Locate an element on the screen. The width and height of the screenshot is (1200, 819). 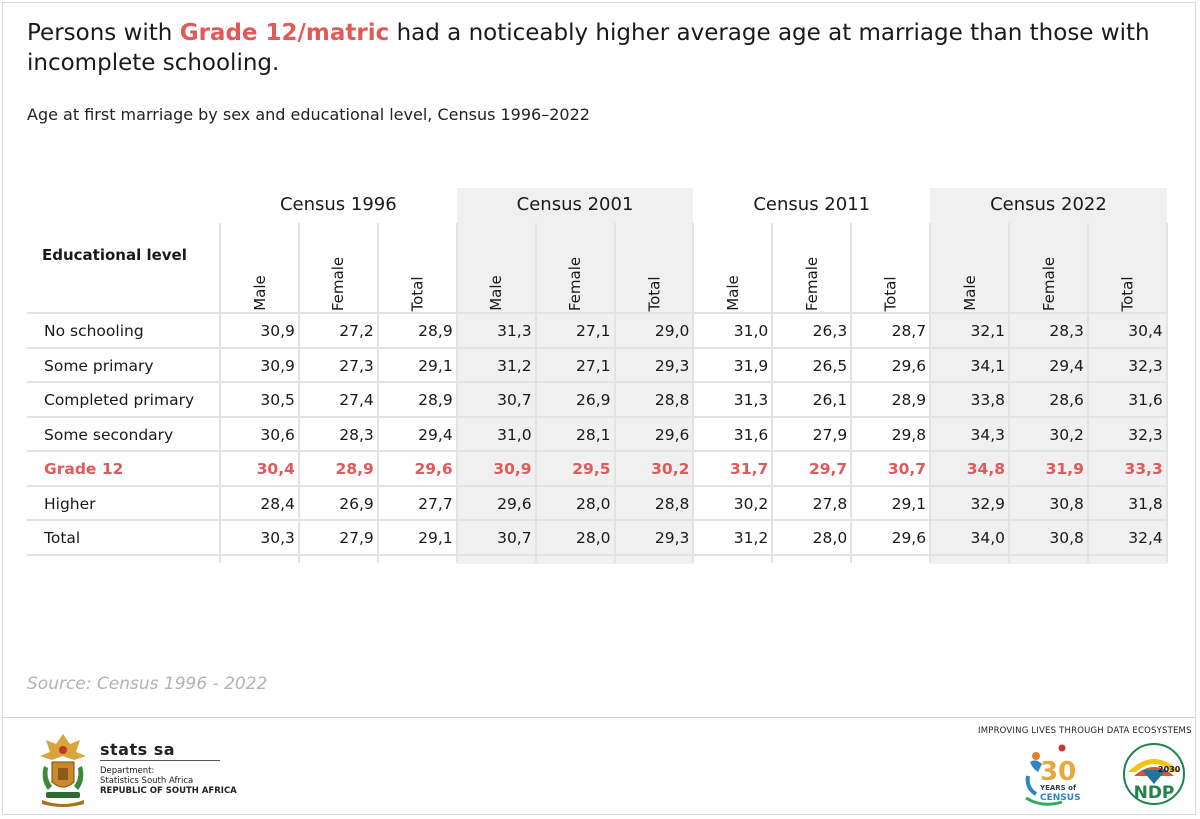
table-cell: 34,3 is located at coordinates (987, 434).